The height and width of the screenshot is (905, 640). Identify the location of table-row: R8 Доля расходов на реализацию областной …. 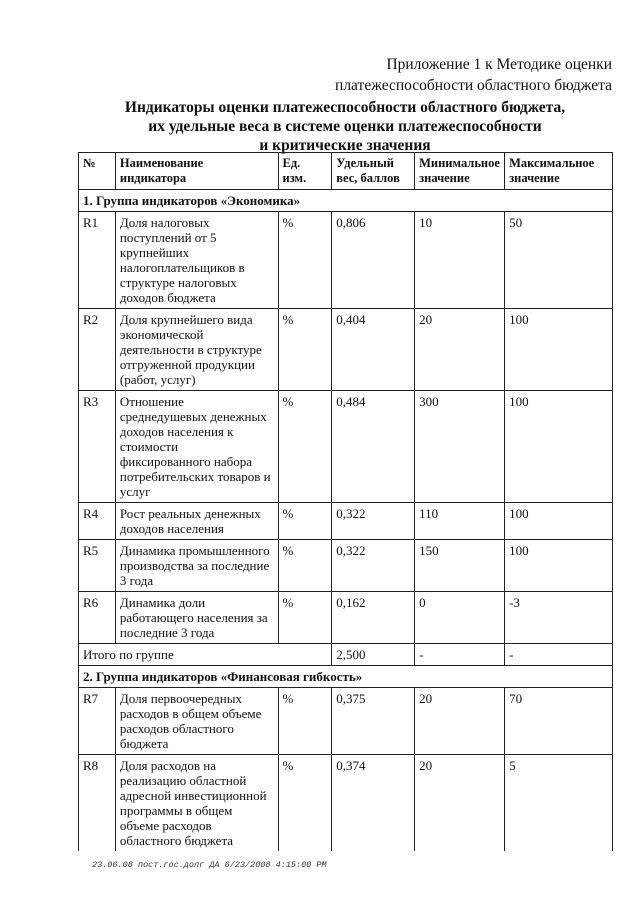
(345, 802).